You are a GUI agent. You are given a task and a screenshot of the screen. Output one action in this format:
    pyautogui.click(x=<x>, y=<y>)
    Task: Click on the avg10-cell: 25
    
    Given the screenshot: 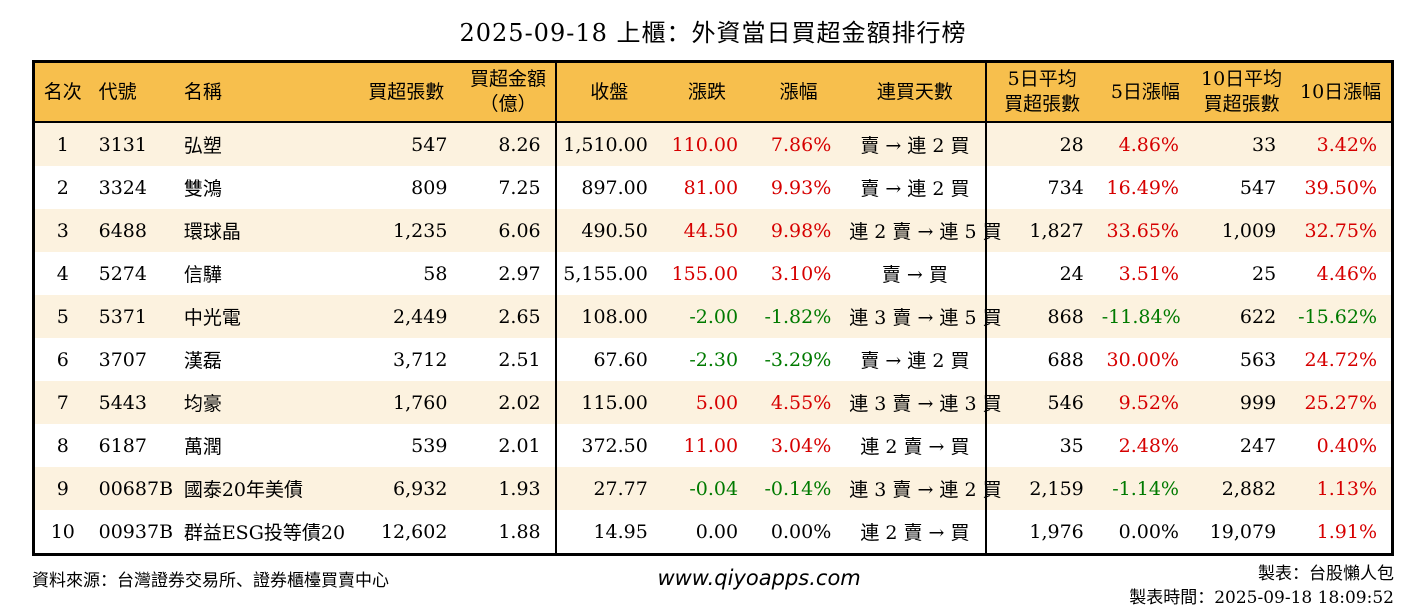 What is the action you would take?
    pyautogui.click(x=1264, y=273)
    